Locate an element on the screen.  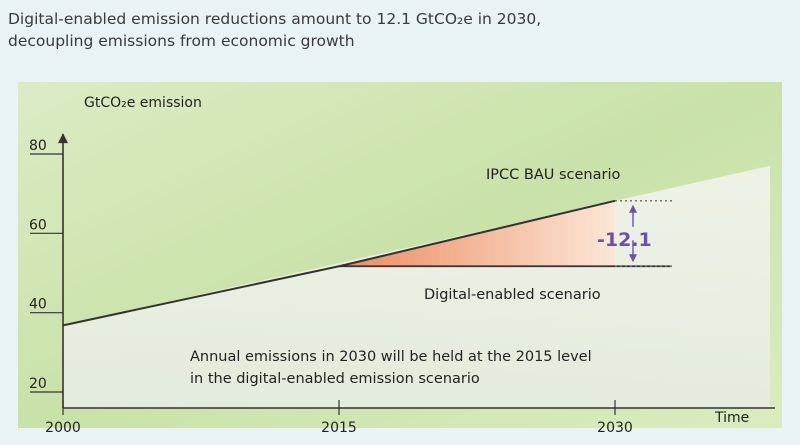
x-axis-label: Time is located at coordinates (731, 418).